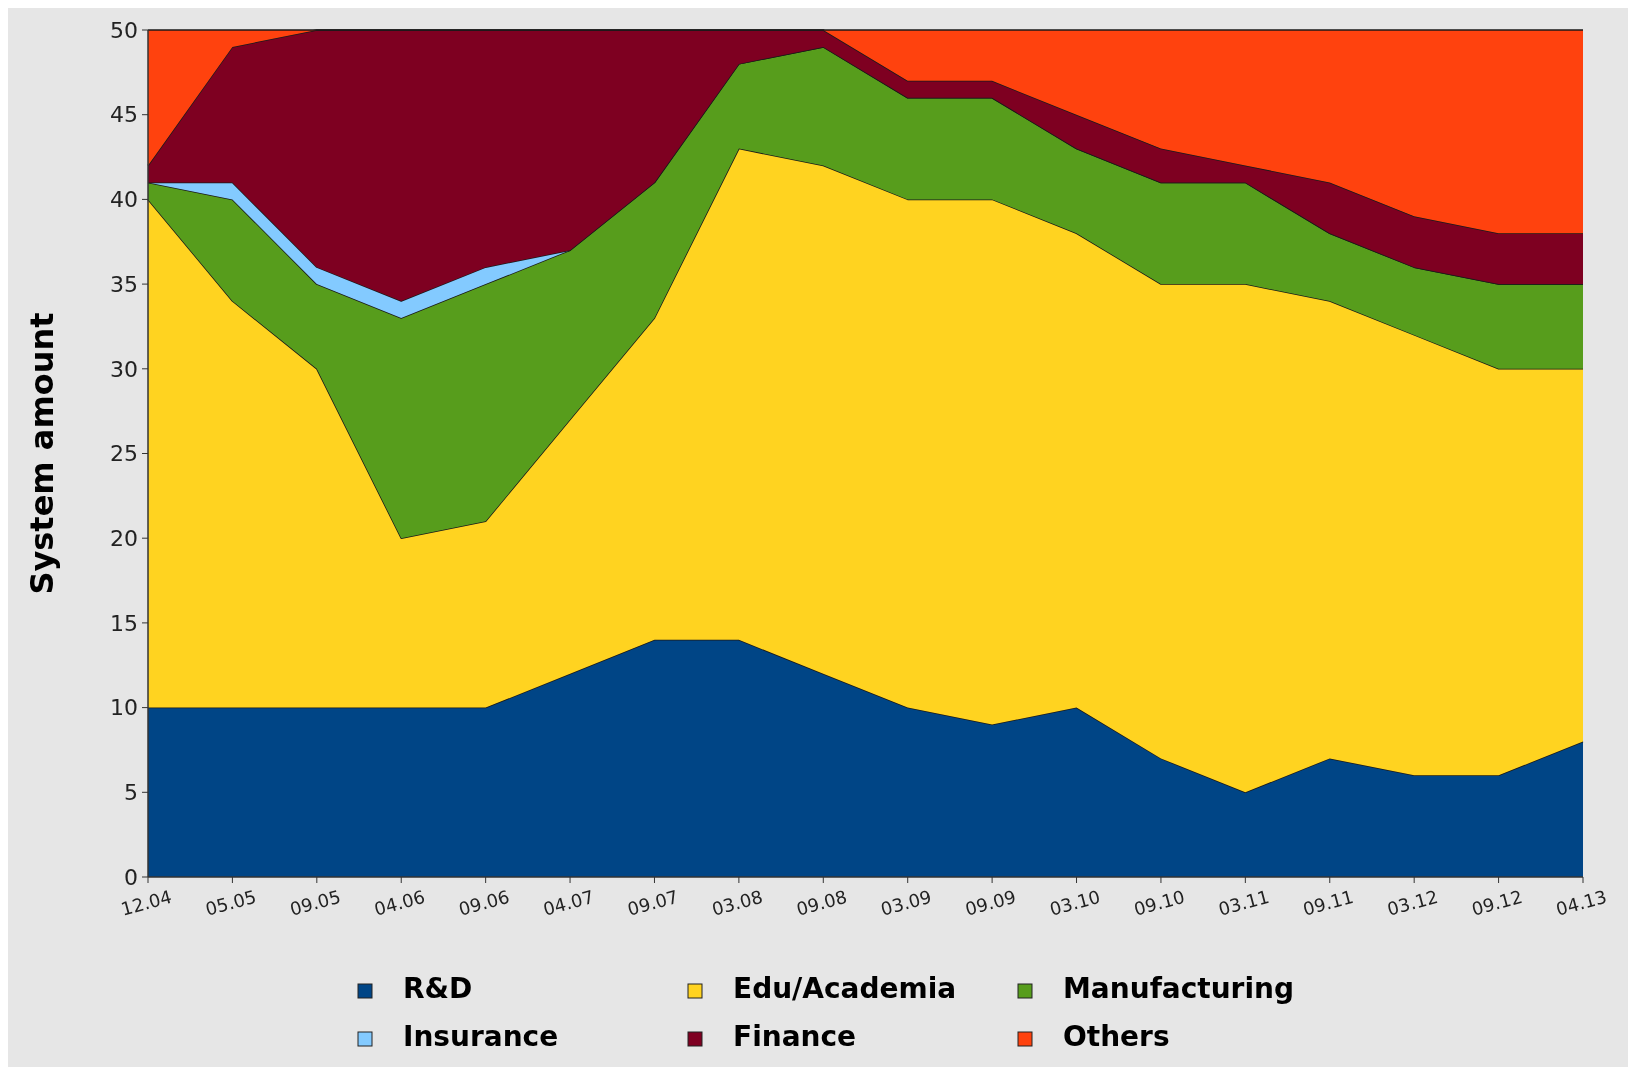 The height and width of the screenshot is (1067, 1636). What do you see at coordinates (1159, 902) in the screenshot?
I see `x-tick-label: 09.10` at bounding box center [1159, 902].